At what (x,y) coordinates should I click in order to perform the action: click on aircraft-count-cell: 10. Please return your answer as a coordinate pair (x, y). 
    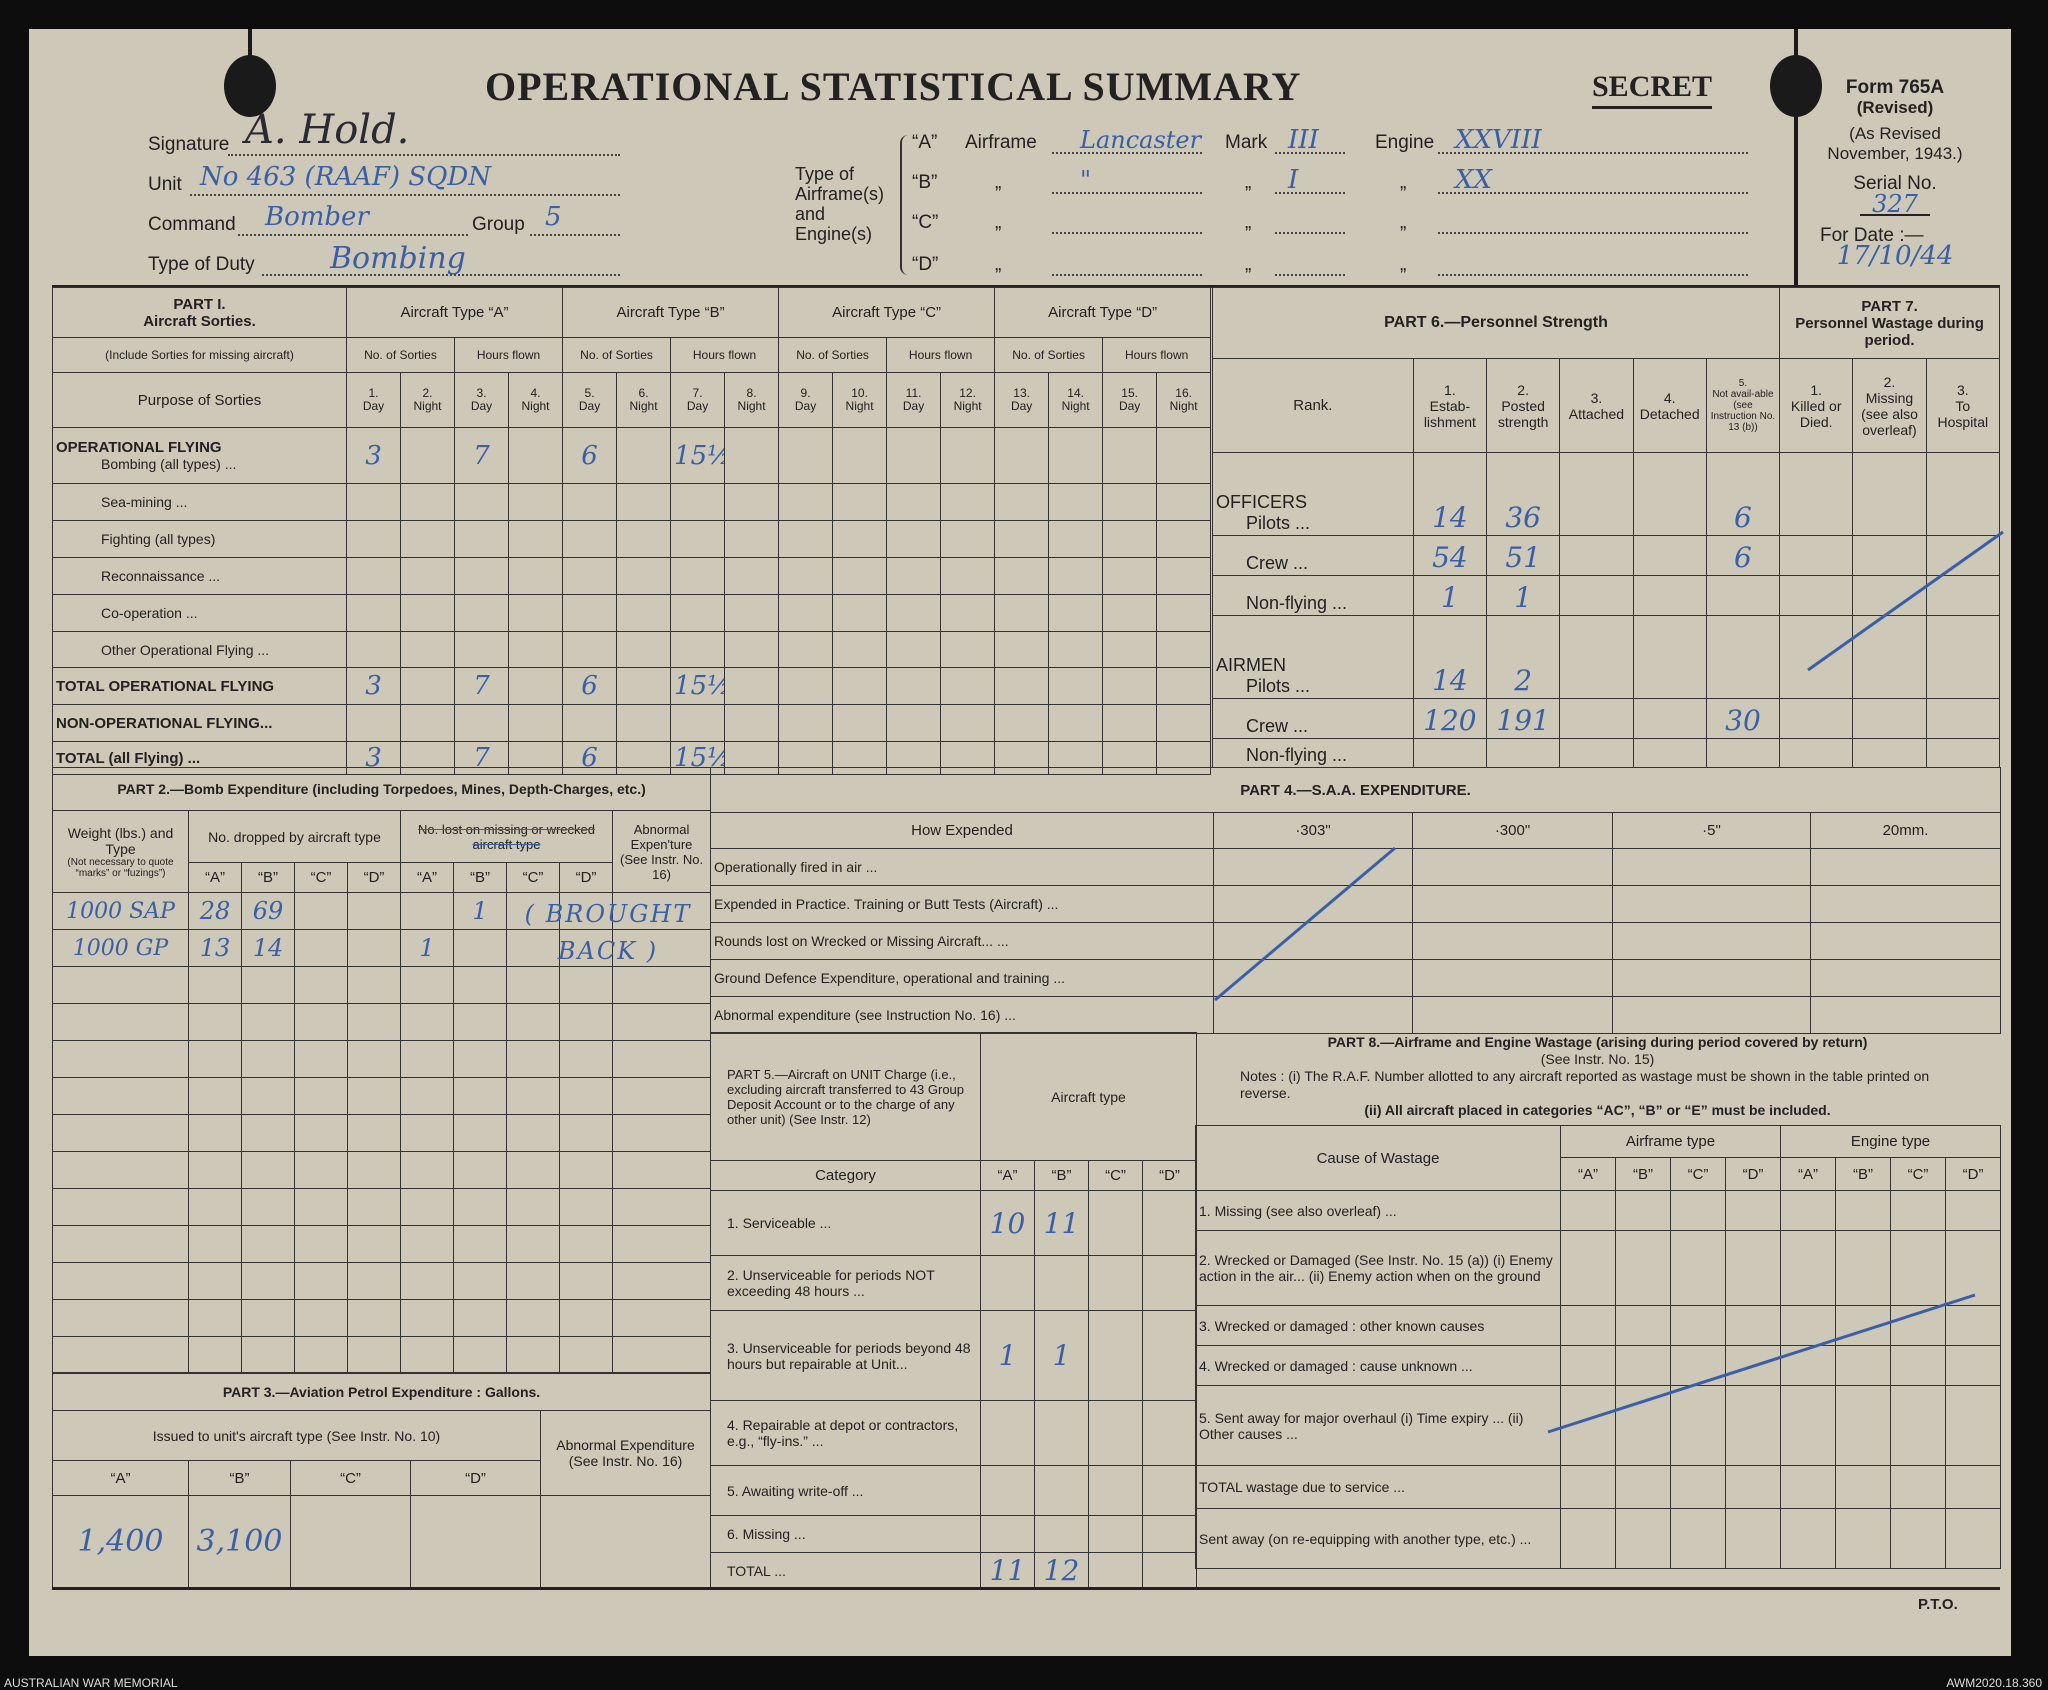
    Looking at the image, I should click on (1007, 1223).